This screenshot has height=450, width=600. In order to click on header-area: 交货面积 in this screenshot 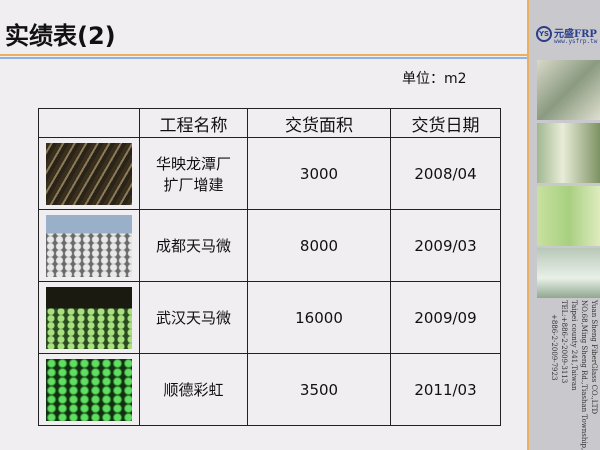, I will do `click(319, 123)`.